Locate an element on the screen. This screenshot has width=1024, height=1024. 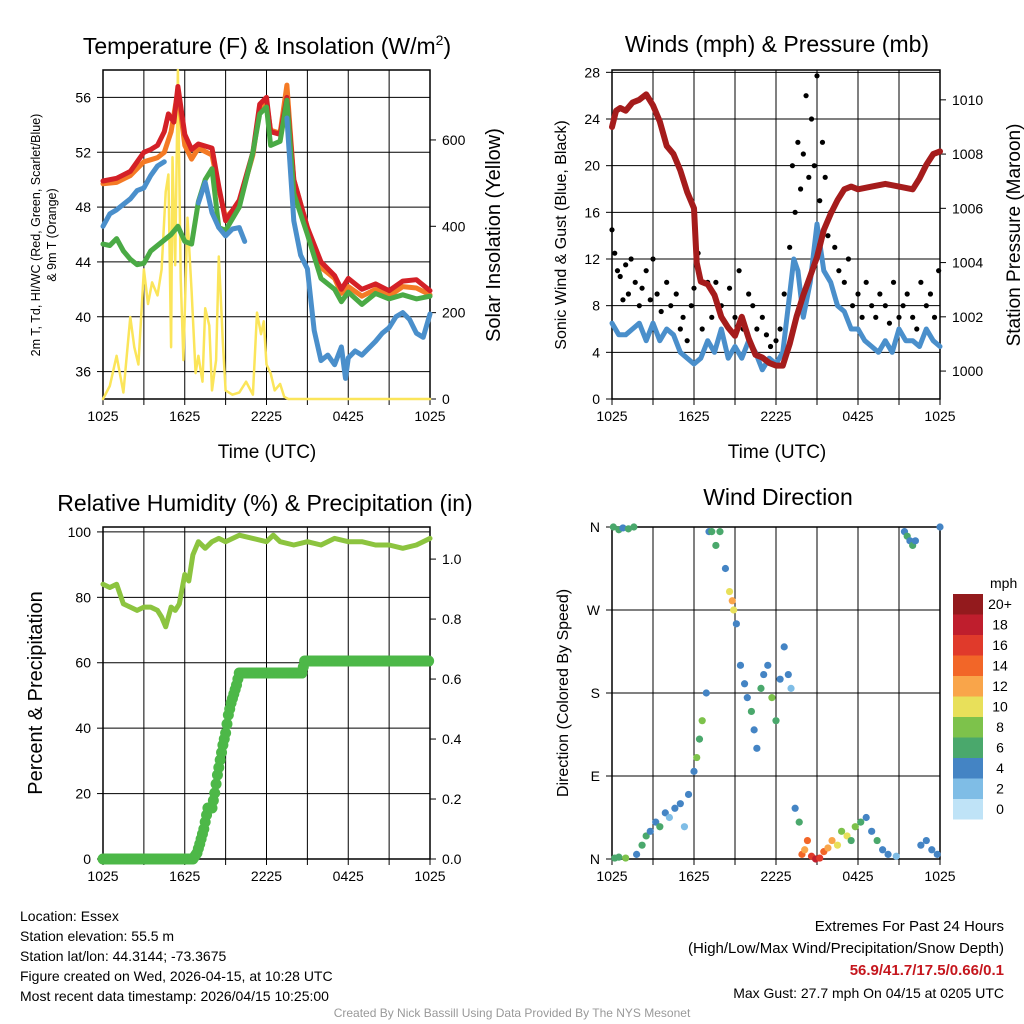
y-axis-label: Sonic Wind & Gust (Blue, Black) is located at coordinates (561, 234).